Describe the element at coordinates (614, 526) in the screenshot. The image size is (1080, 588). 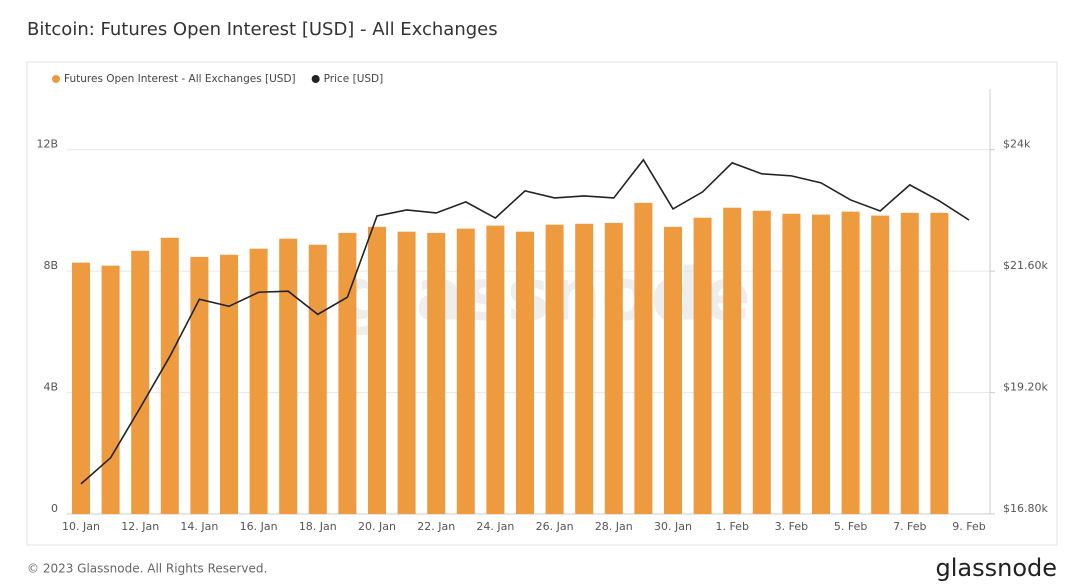
I see `x-tick-label: 28. Jan` at that location.